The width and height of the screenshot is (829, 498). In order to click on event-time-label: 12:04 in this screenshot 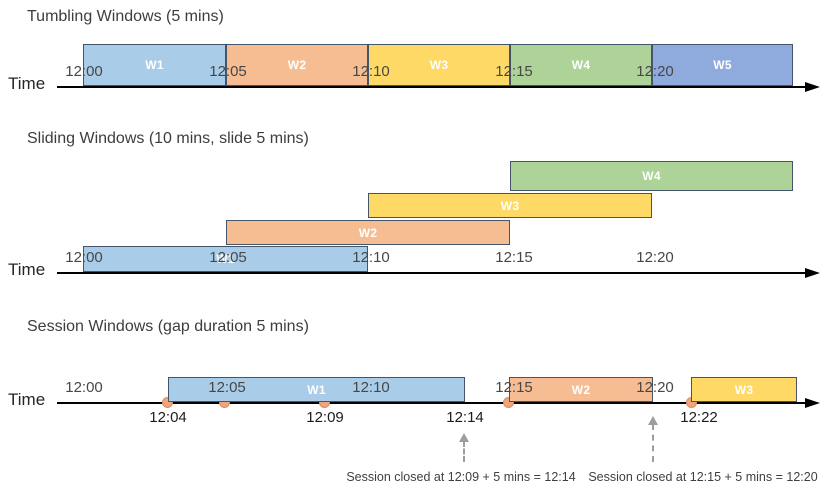, I will do `click(168, 417)`.